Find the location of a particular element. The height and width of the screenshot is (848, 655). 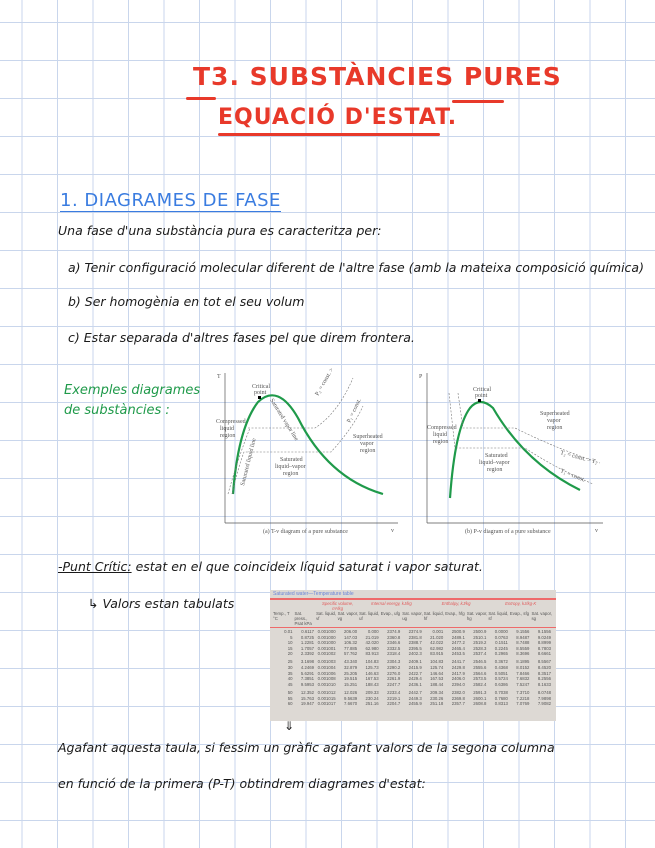

table-cell: 83.915 is located at coordinates (437, 654).